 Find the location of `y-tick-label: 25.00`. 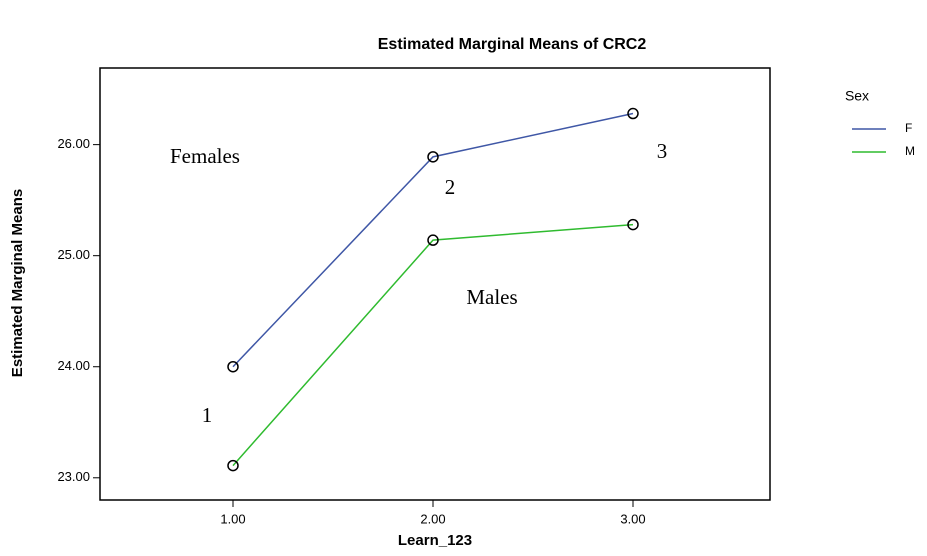

y-tick-label: 25.00 is located at coordinates (73, 254).